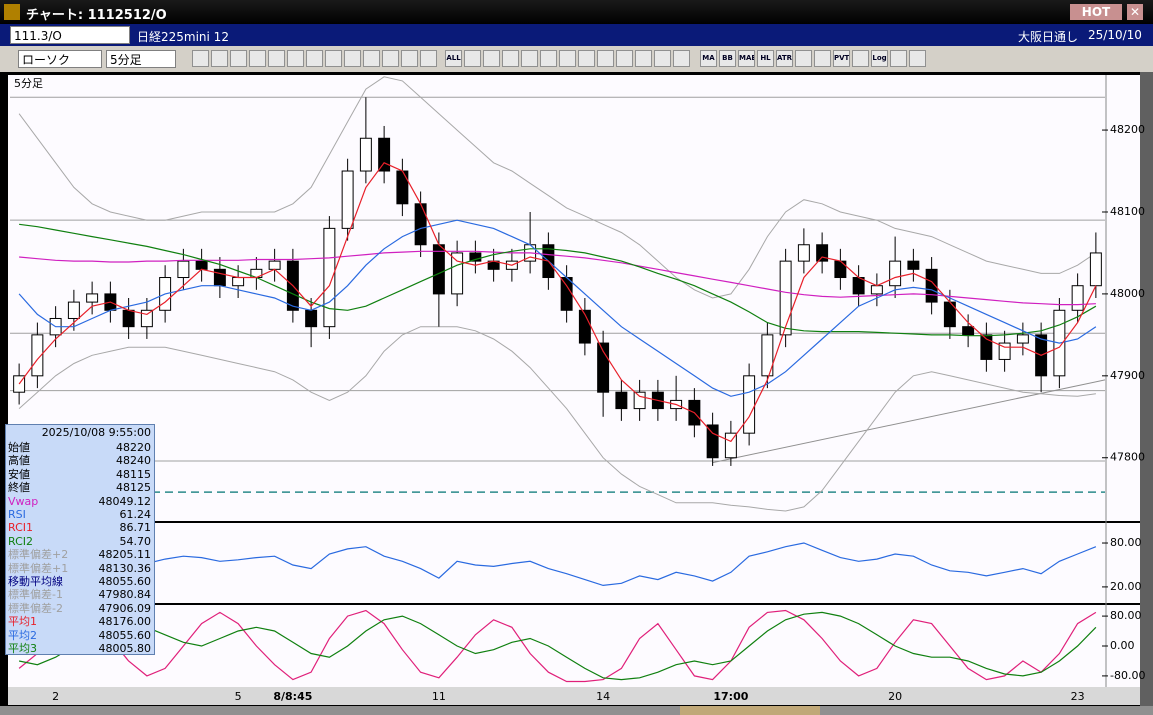 The height and width of the screenshot is (715, 1153). I want to click on window-title: チャート: 1112512/O, so click(96, 15).